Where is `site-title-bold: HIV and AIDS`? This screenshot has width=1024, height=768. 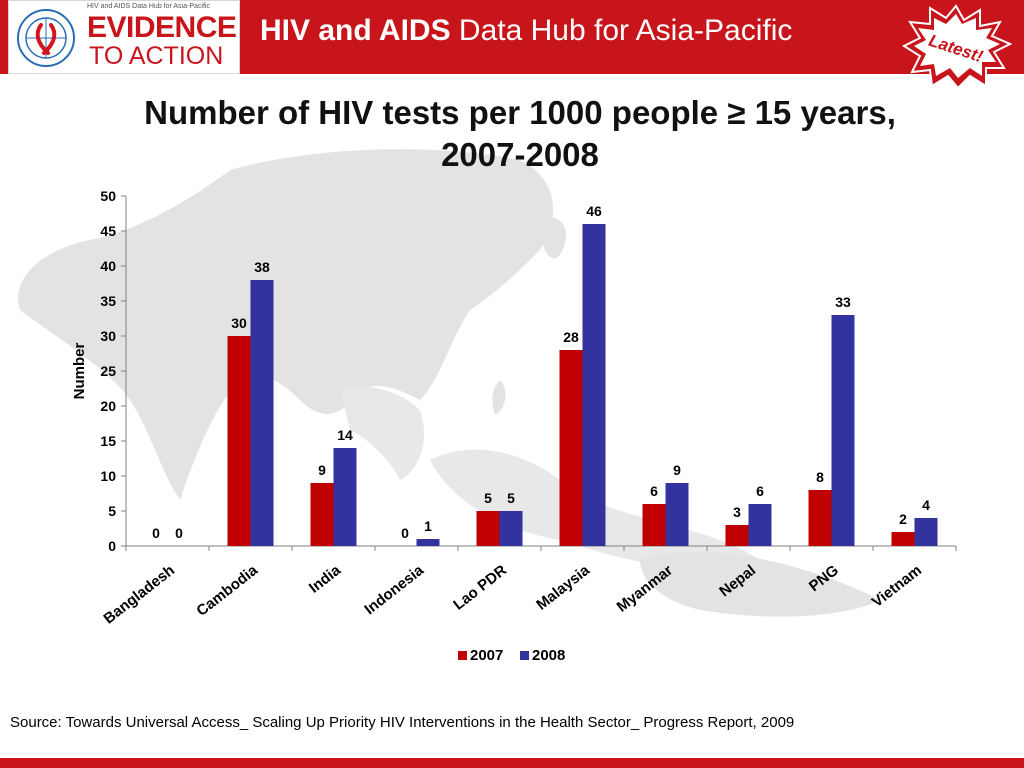
site-title-bold: HIV and AIDS is located at coordinates (355, 30).